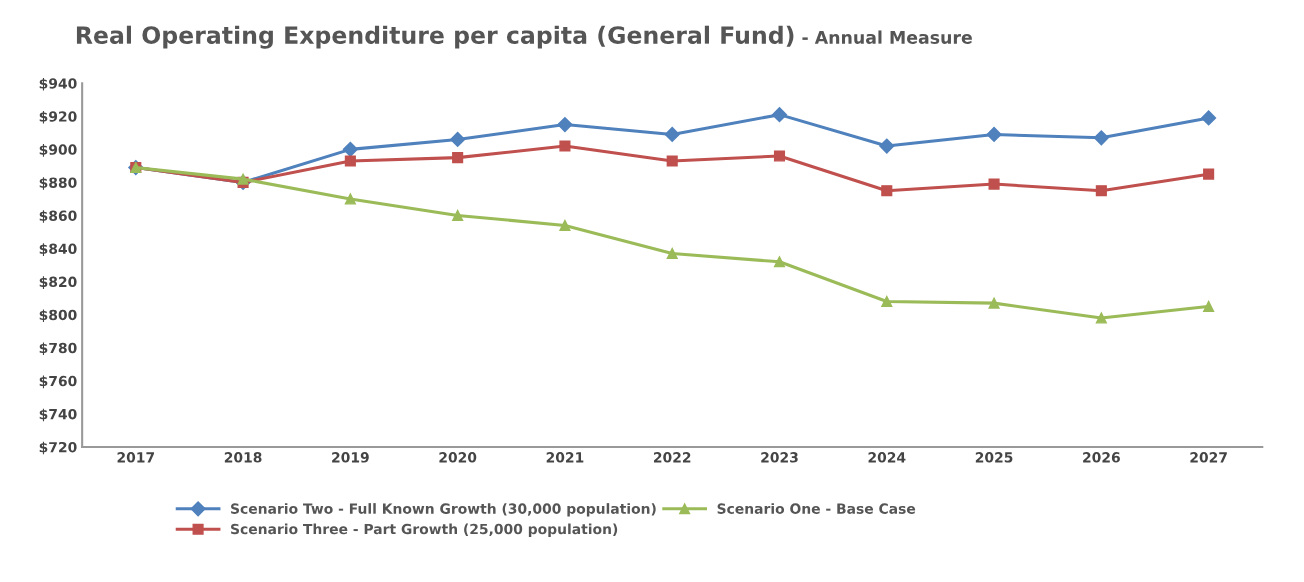  Describe the element at coordinates (1208, 457) in the screenshot. I see `x-tick-label: 2027` at that location.